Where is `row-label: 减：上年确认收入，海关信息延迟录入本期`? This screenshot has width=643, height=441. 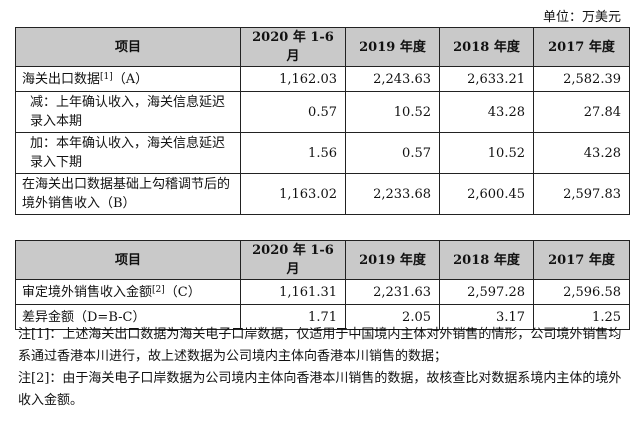 row-label: 减：上年确认收入，海关信息延迟录入本期 is located at coordinates (128, 112).